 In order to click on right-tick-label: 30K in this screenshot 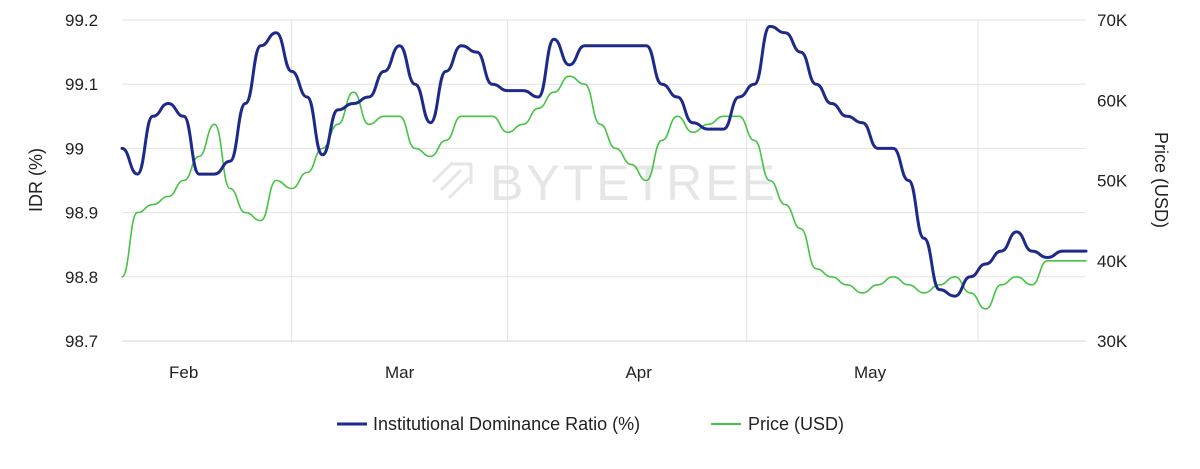, I will do `click(1112, 341)`.